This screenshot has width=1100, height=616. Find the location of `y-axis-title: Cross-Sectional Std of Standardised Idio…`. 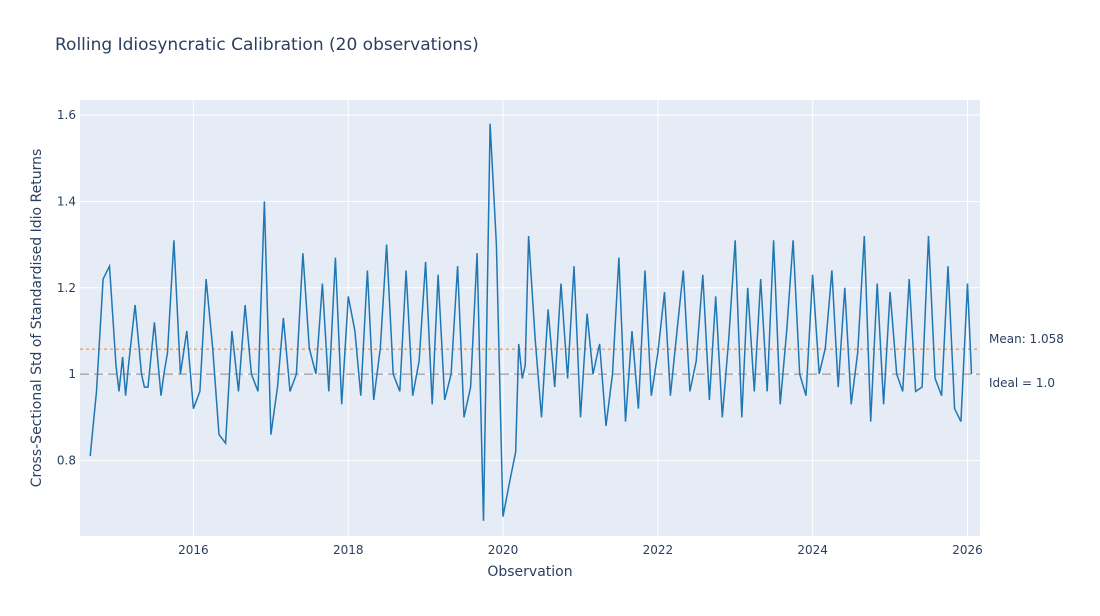

y-axis-title: Cross-Sectional Std of Standardised Idio… is located at coordinates (37, 318).